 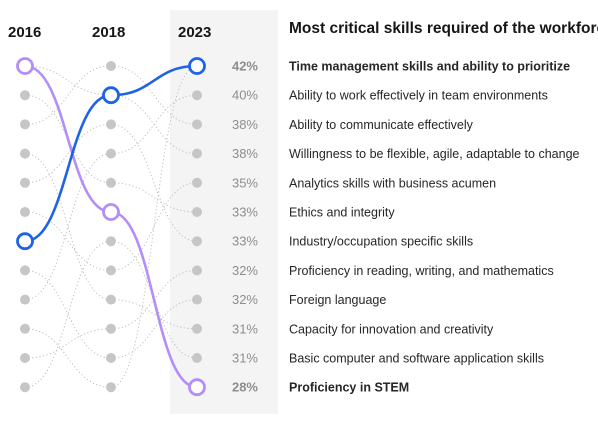 I want to click on blue-series-dot-2023, so click(x=197, y=66).